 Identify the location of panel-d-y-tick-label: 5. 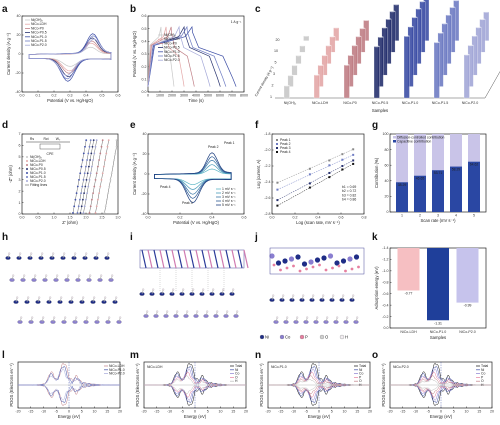
(20, 157).